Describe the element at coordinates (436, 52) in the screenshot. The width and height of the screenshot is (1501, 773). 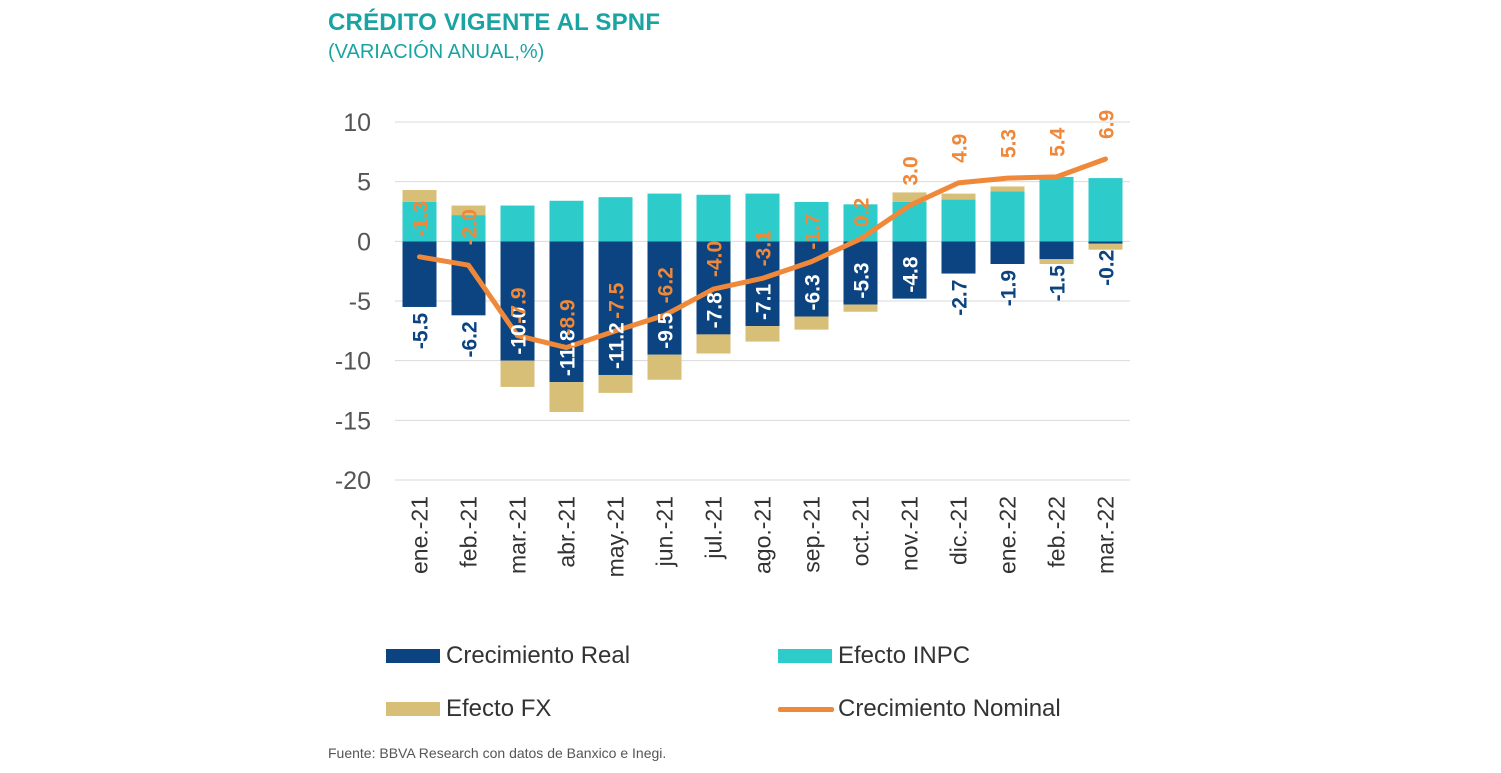
I see `chart-subtitle: (VARIACIÓN ANUAL,%)` at that location.